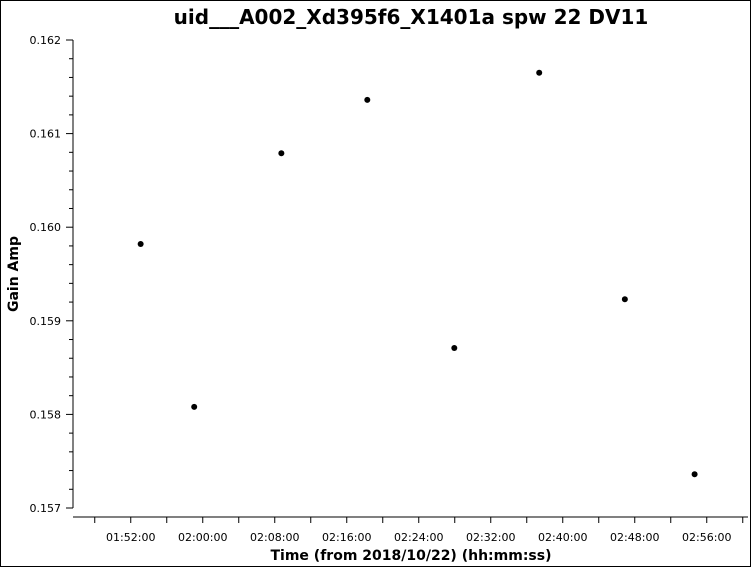 This screenshot has width=751, height=567. I want to click on y-tick-label: 0.161, so click(46, 134).